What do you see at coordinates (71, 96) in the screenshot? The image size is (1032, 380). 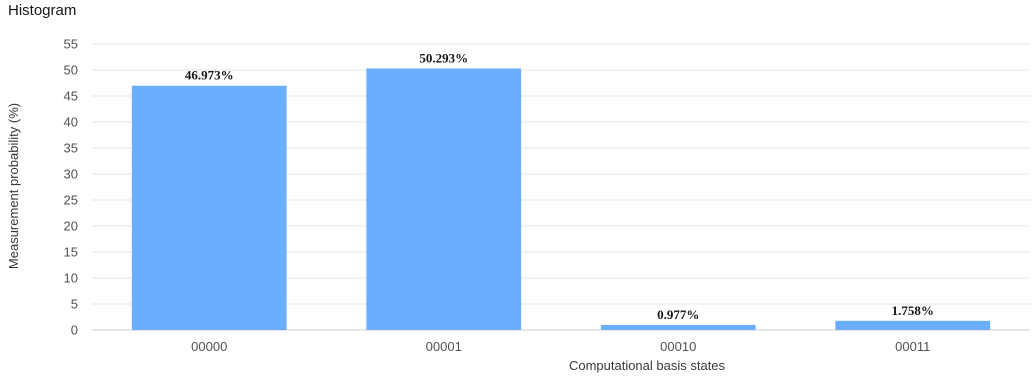 I see `y-tick-label: 45` at bounding box center [71, 96].